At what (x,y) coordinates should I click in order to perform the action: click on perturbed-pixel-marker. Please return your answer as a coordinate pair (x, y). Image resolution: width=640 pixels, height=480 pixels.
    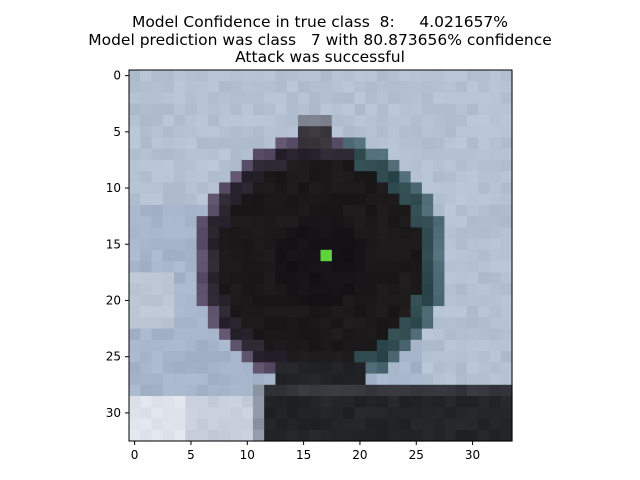
    Looking at the image, I should click on (326, 255).